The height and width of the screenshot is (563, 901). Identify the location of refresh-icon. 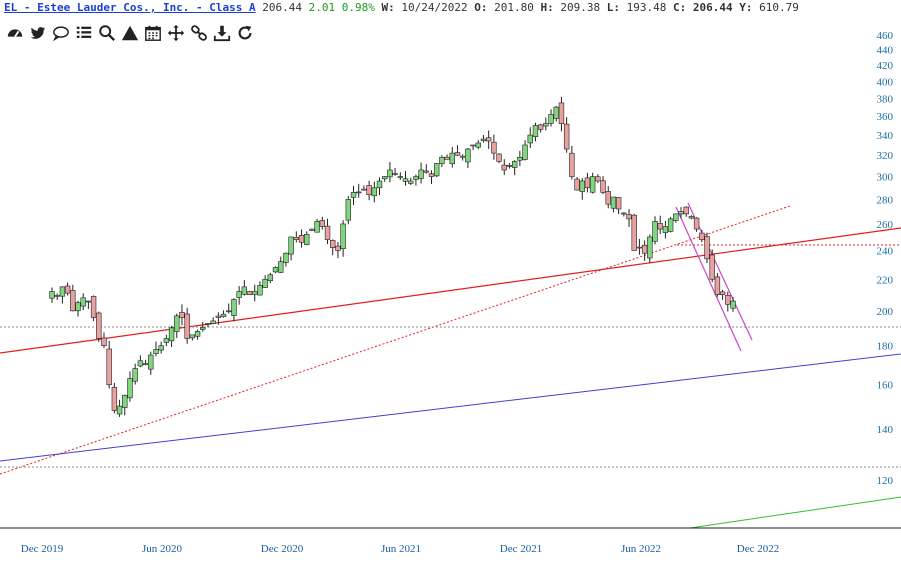
(245, 33).